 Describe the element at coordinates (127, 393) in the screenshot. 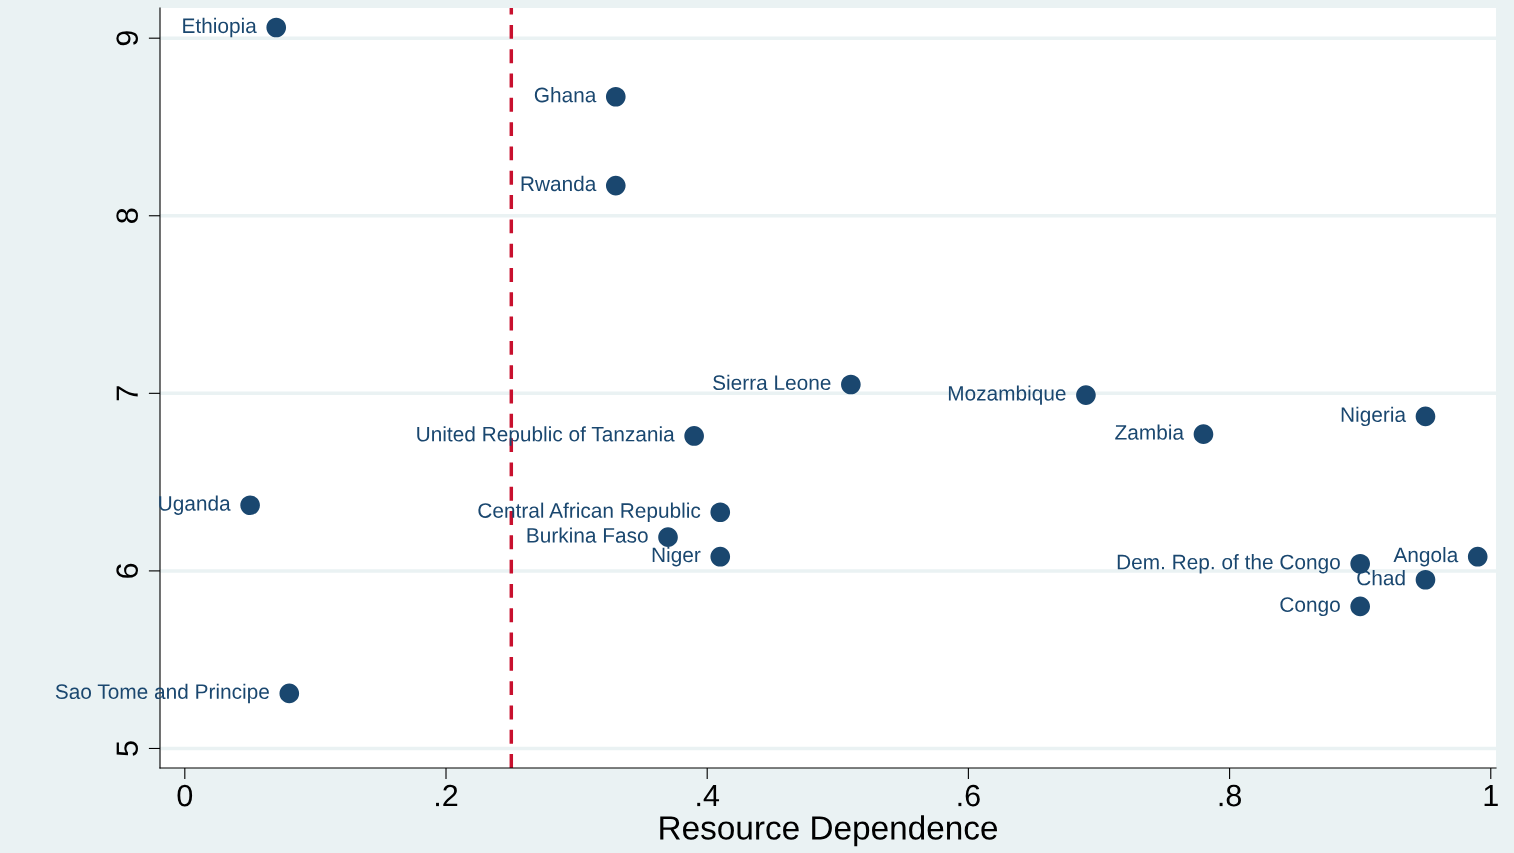

I see `y-tick-label: 7` at that location.